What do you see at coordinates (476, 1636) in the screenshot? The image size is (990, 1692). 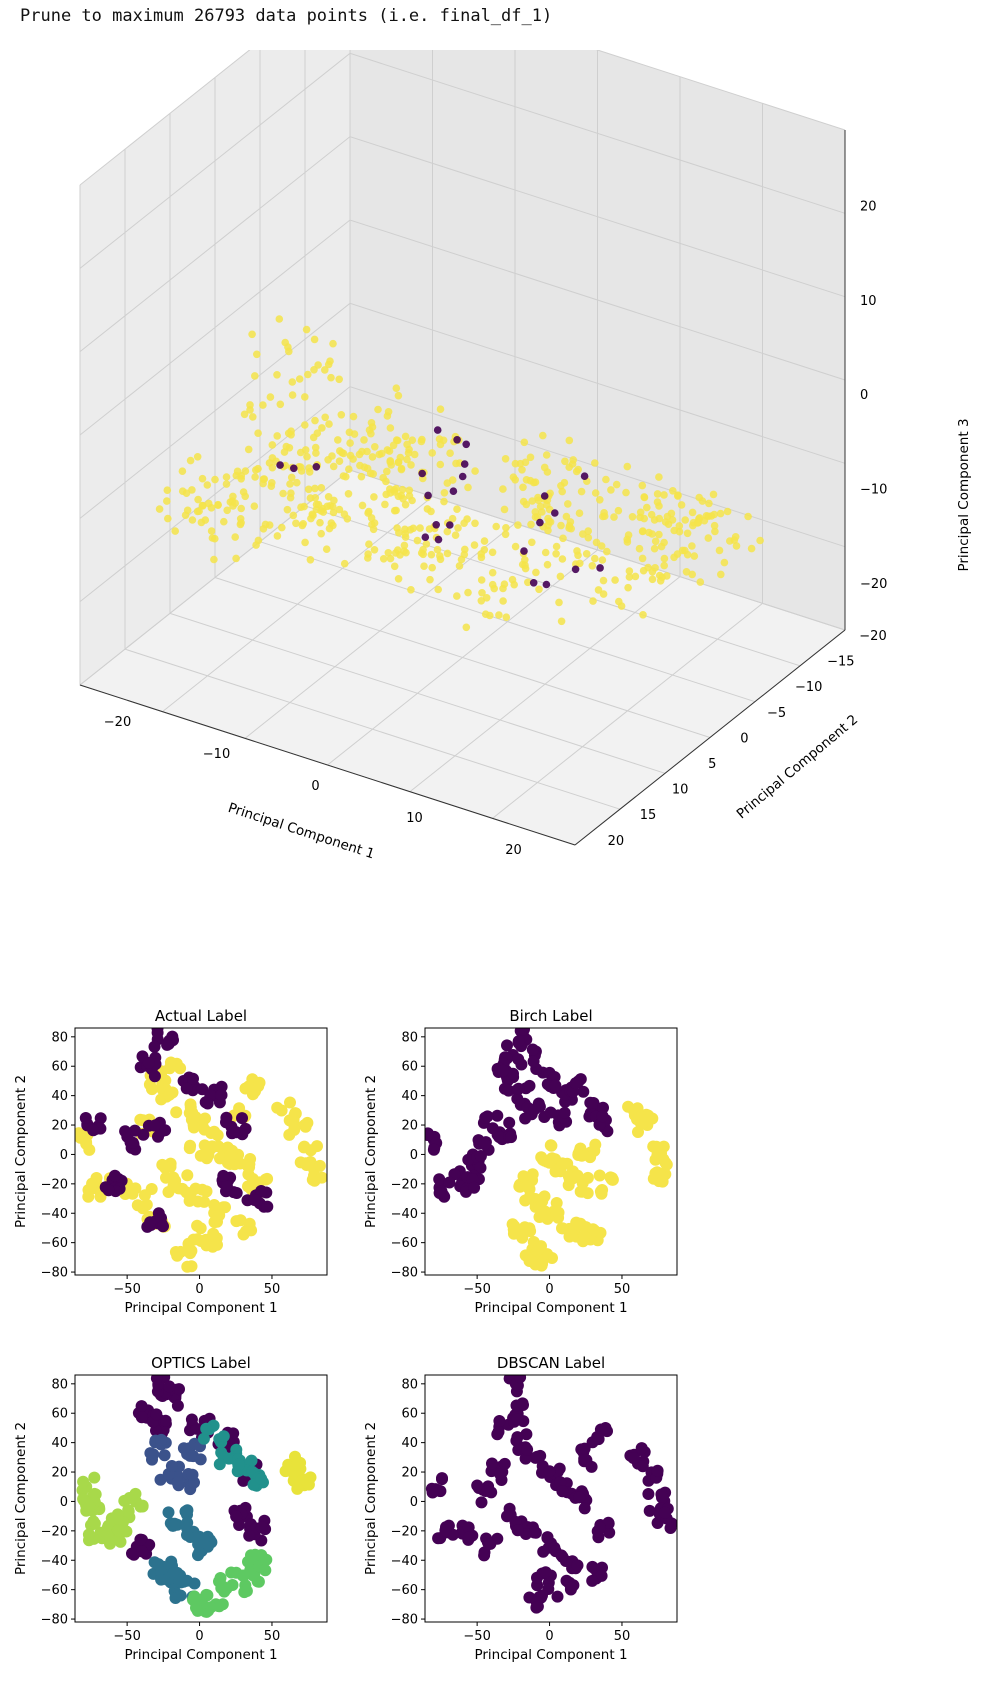 I see `x-tick-label: −50` at bounding box center [476, 1636].